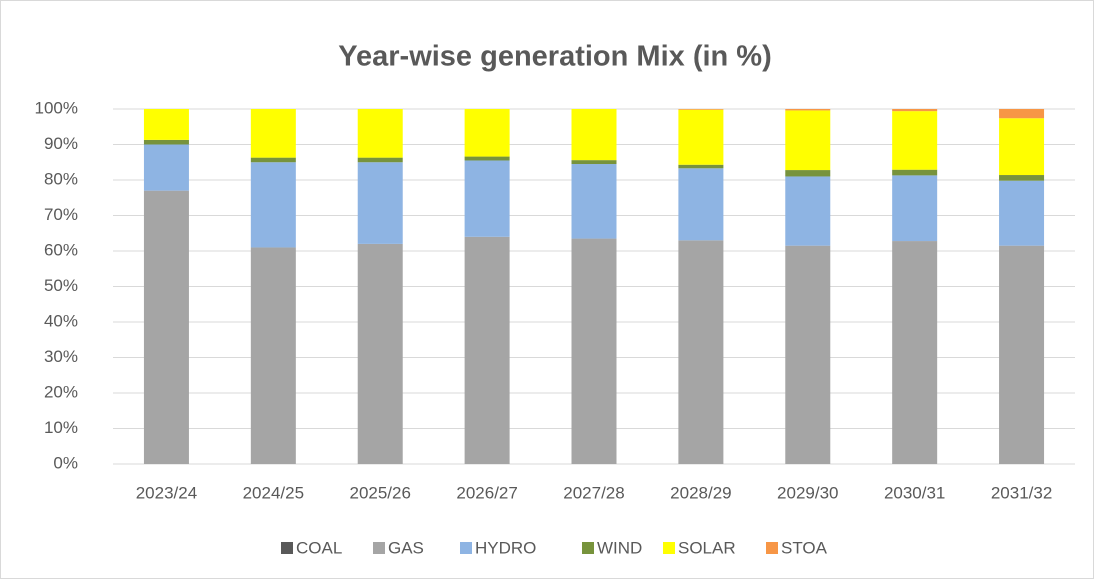 Image resolution: width=1094 pixels, height=584 pixels. Describe the element at coordinates (273, 492) in the screenshot. I see `x-tick-label: 2024/25` at that location.